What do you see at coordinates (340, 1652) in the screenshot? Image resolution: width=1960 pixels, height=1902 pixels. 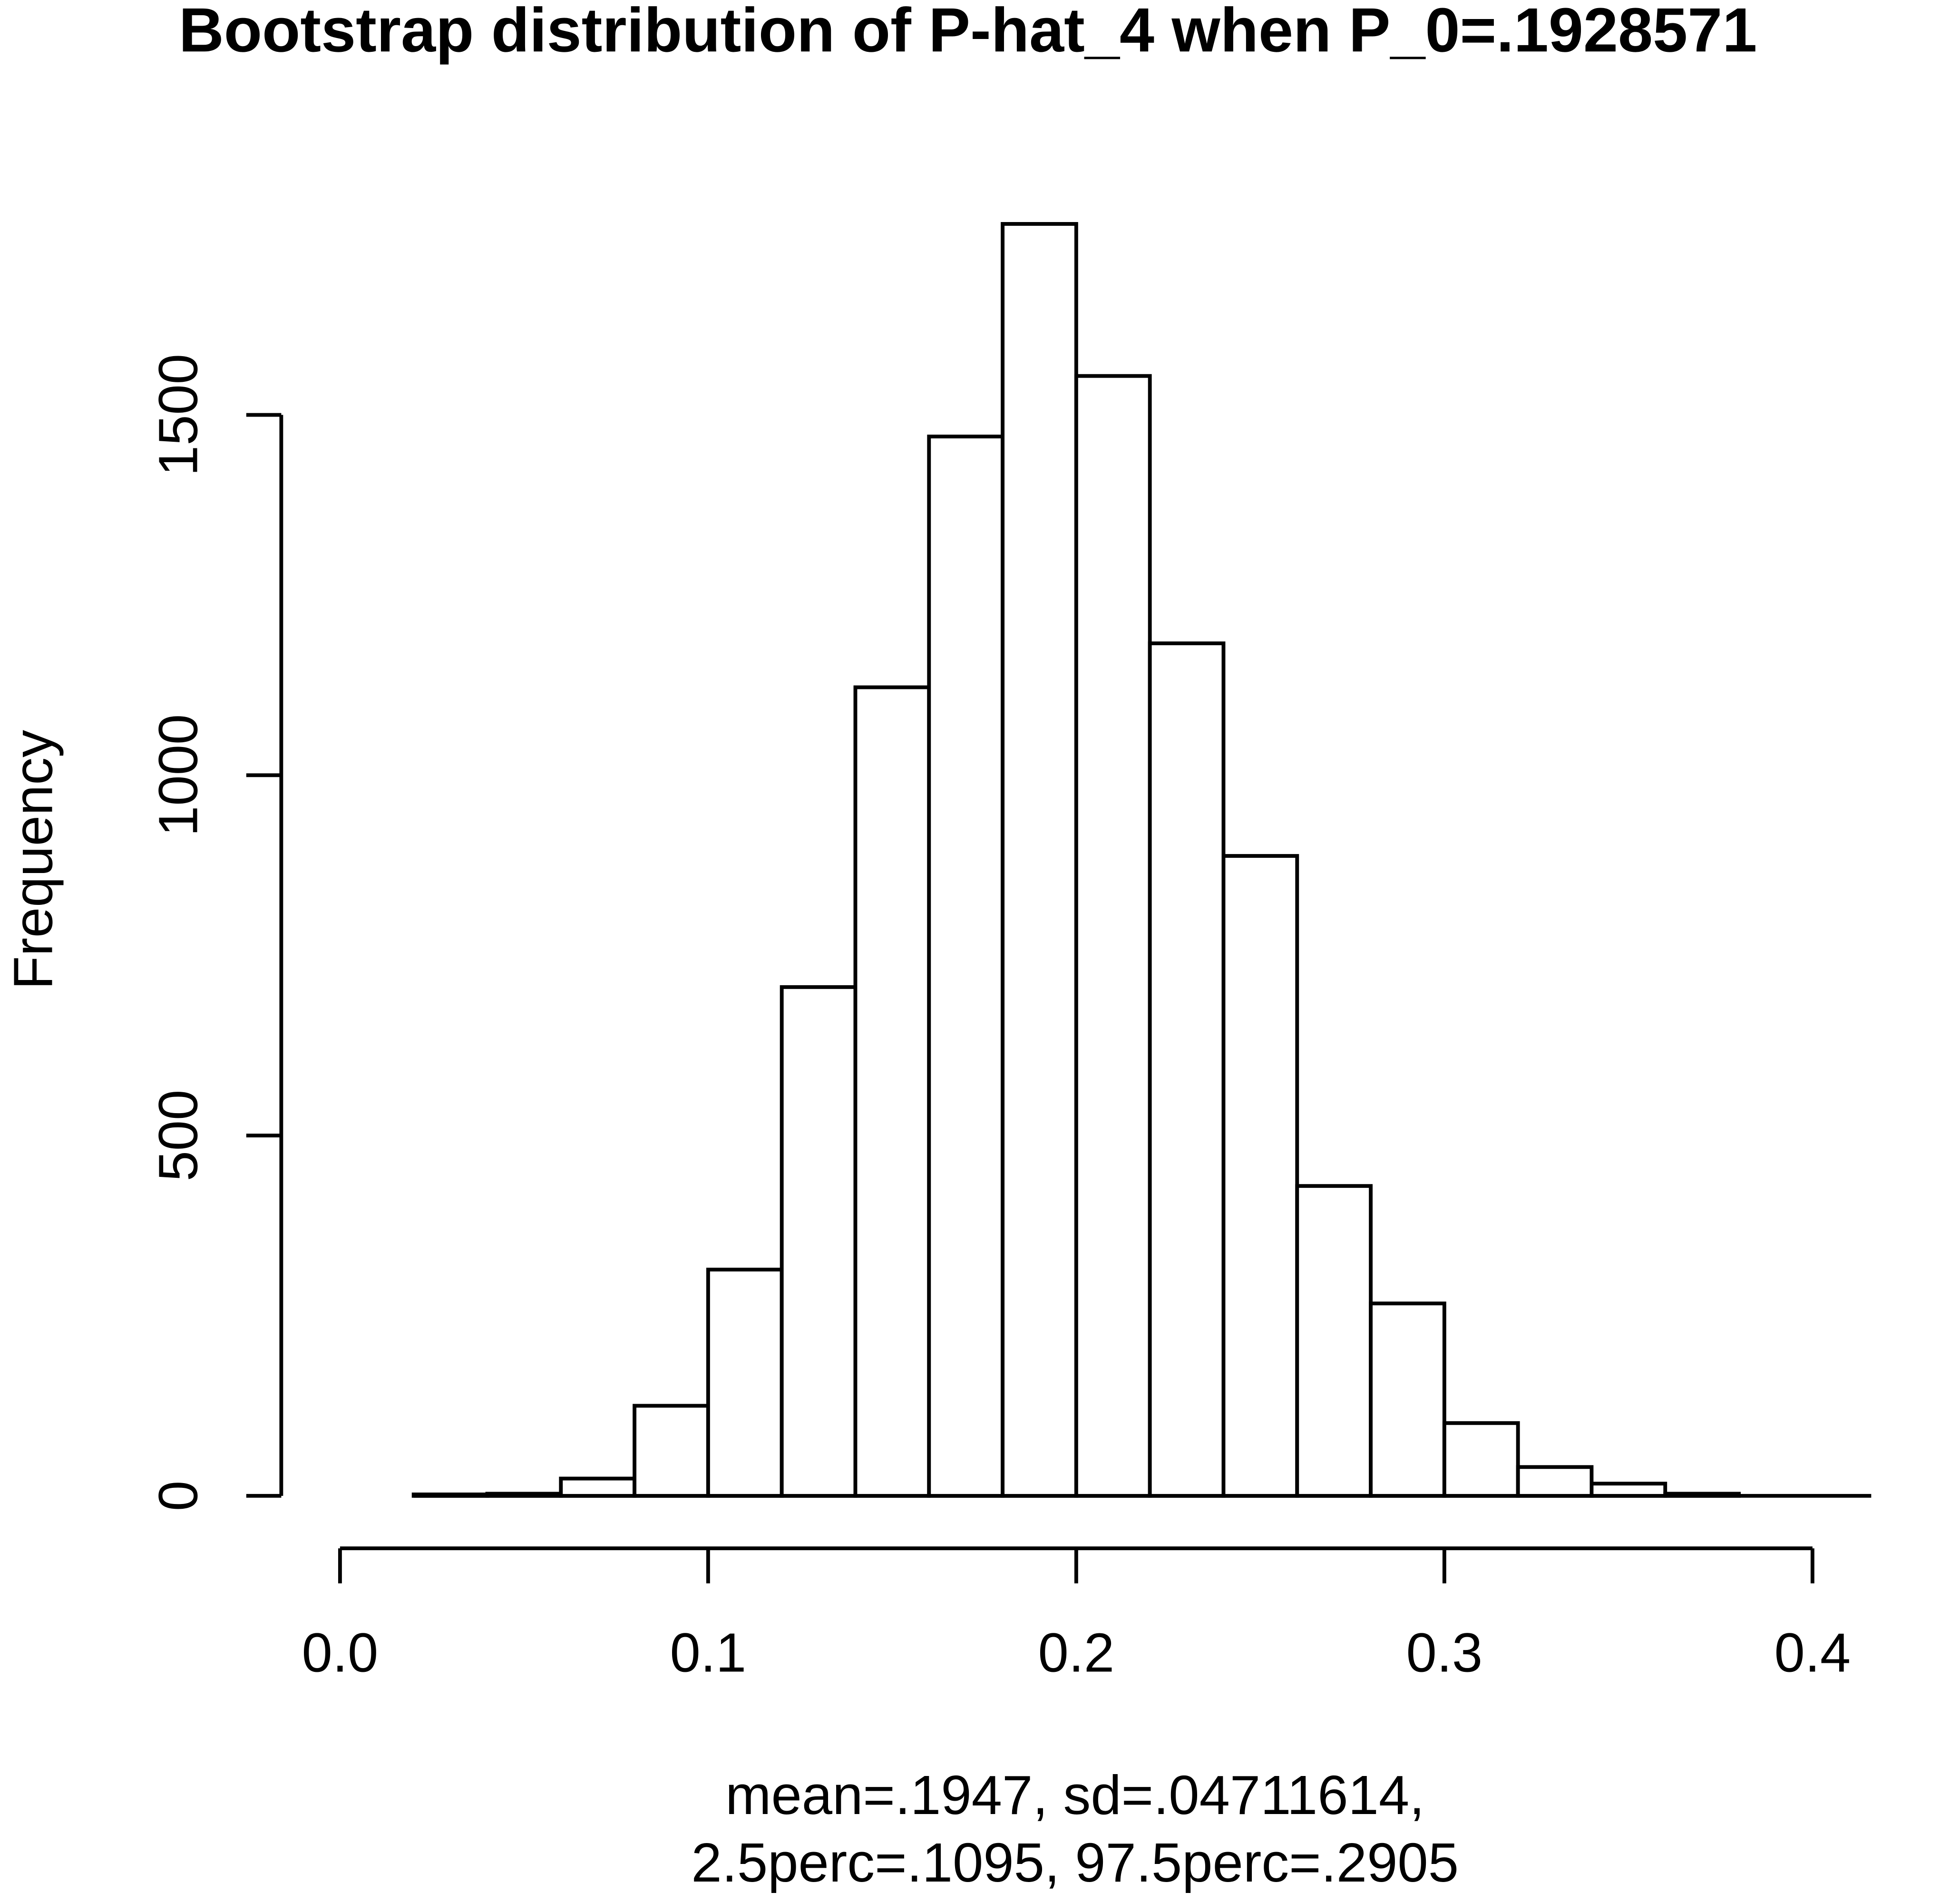 I see `x-tick-label: 0.0` at bounding box center [340, 1652].